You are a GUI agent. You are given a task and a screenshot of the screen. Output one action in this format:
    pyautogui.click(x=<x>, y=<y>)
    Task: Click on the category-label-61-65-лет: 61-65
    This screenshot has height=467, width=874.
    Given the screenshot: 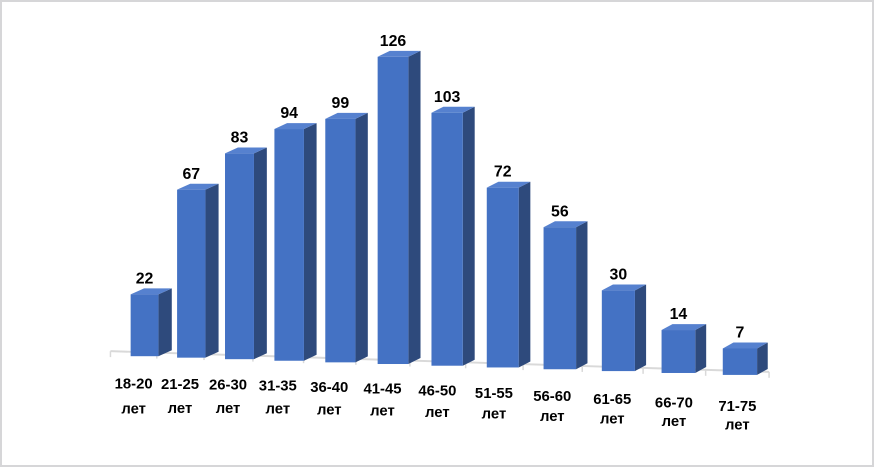 What is the action you would take?
    pyautogui.click(x=612, y=400)
    